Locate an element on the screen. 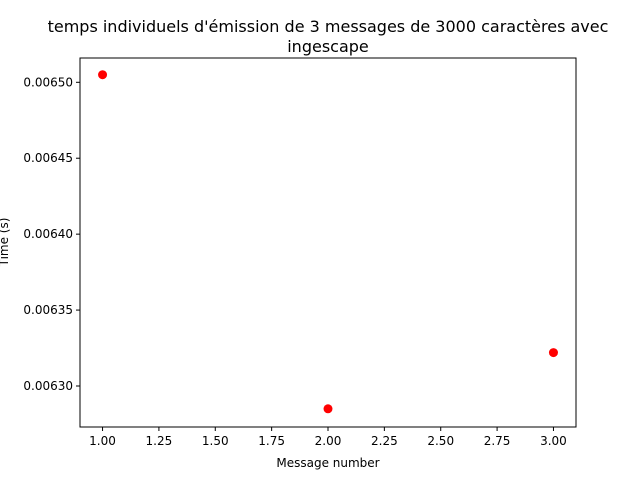 The height and width of the screenshot is (480, 640). y-tick-label: 0.00645 is located at coordinates (48, 158).